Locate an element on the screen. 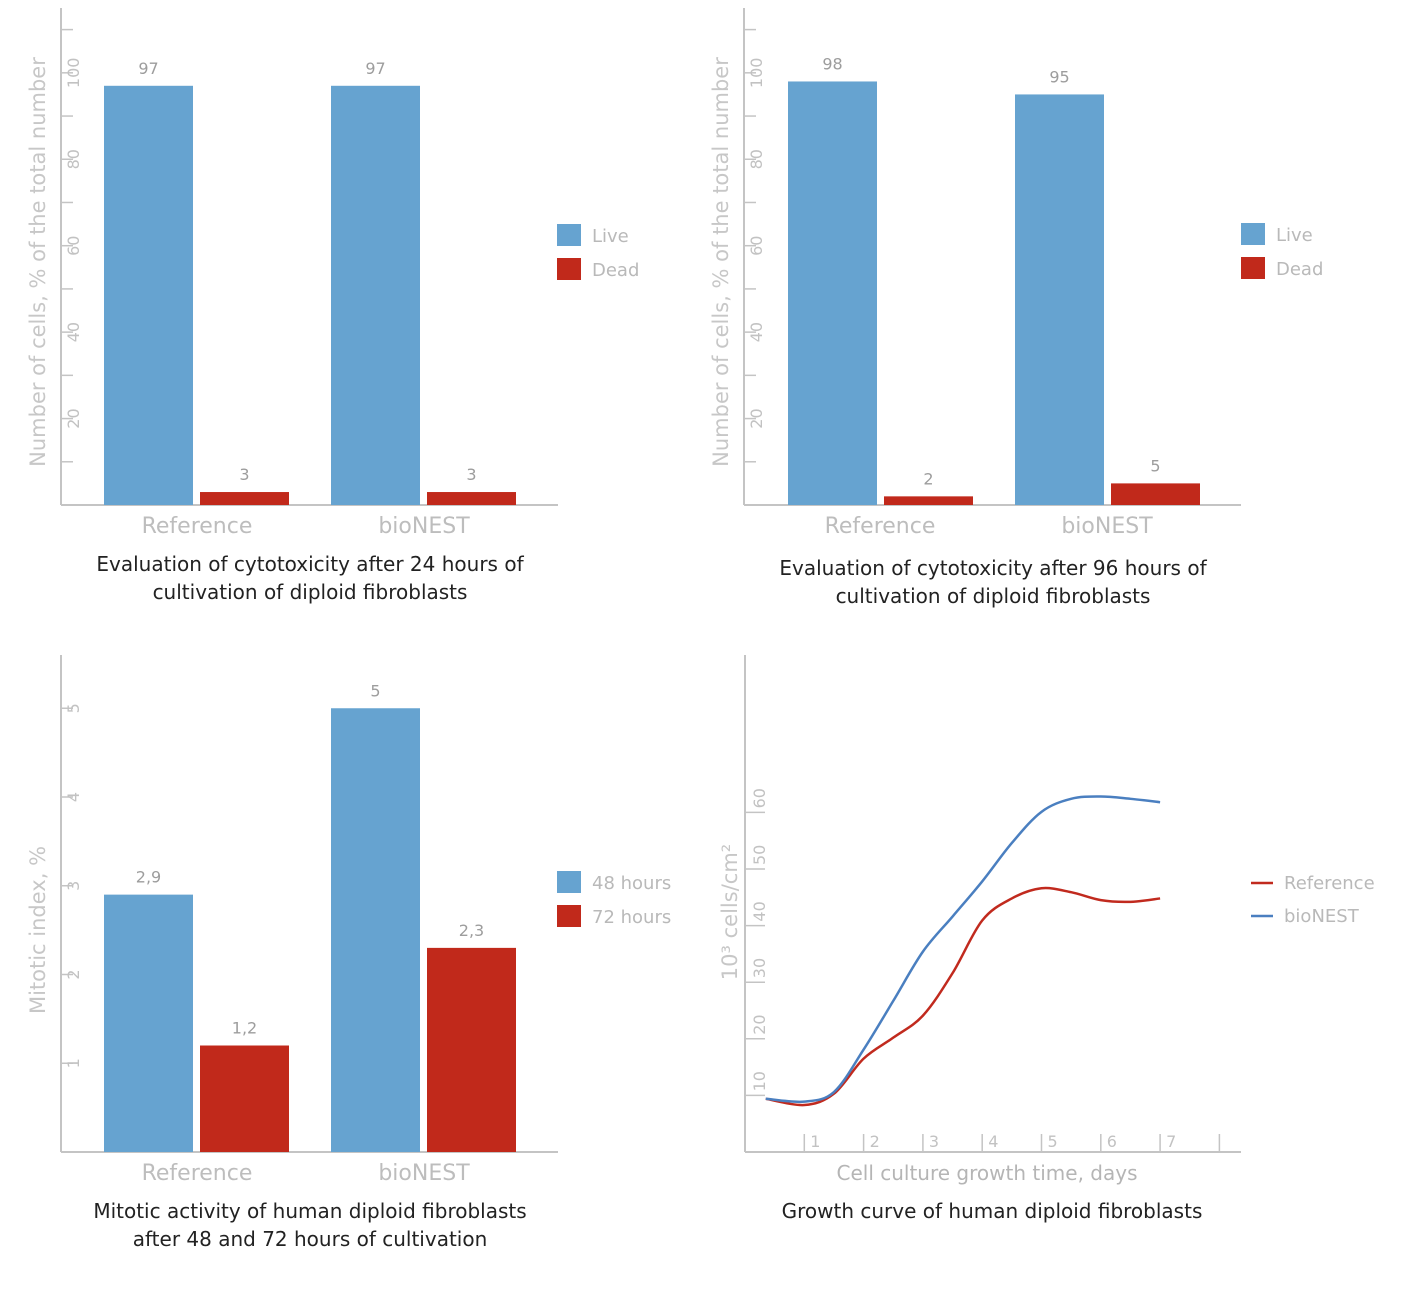 This screenshot has width=1404, height=1289. chart-4-tick-label: 30 is located at coordinates (759, 968).